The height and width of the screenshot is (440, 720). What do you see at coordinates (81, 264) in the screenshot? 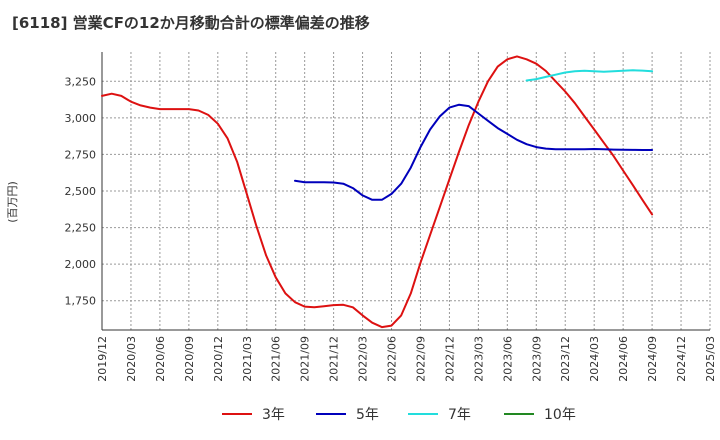
I see `y-tick-label: 2,000` at bounding box center [81, 264].